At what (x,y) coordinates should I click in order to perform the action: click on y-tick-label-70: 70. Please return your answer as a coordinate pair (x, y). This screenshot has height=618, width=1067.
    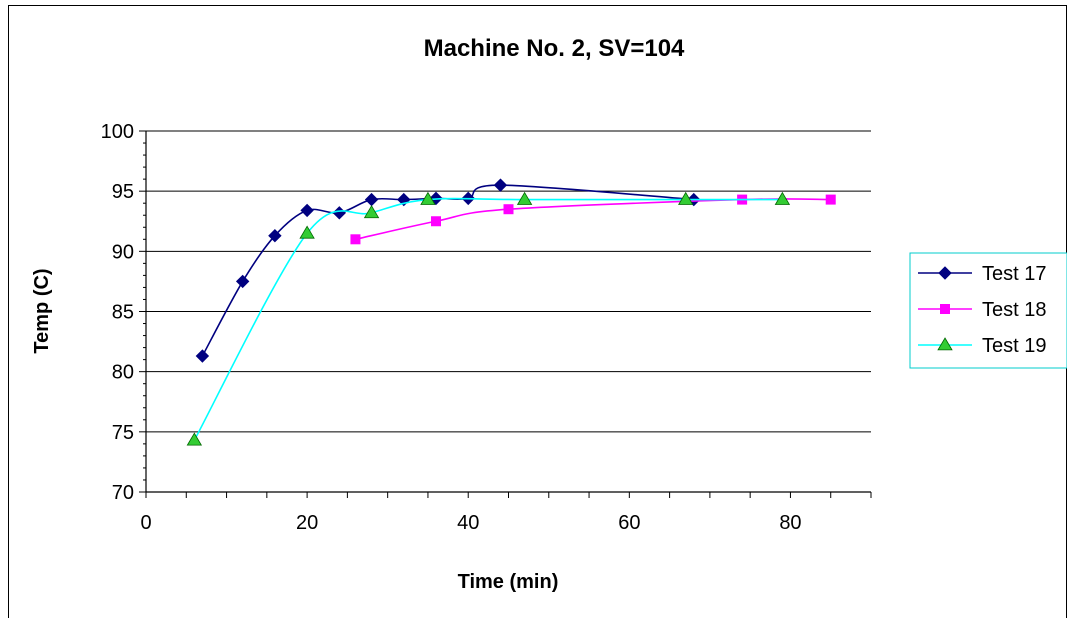
    Looking at the image, I should click on (123, 493).